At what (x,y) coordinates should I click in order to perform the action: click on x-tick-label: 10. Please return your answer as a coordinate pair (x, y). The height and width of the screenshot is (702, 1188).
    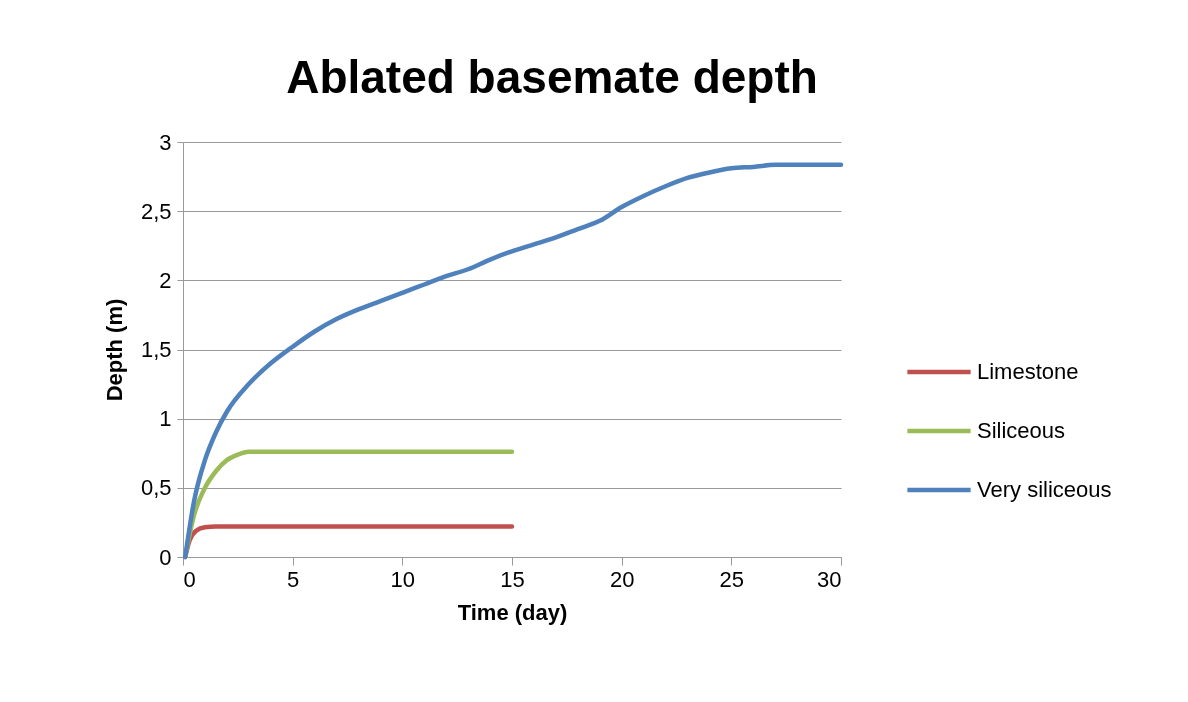
    Looking at the image, I should click on (403, 579).